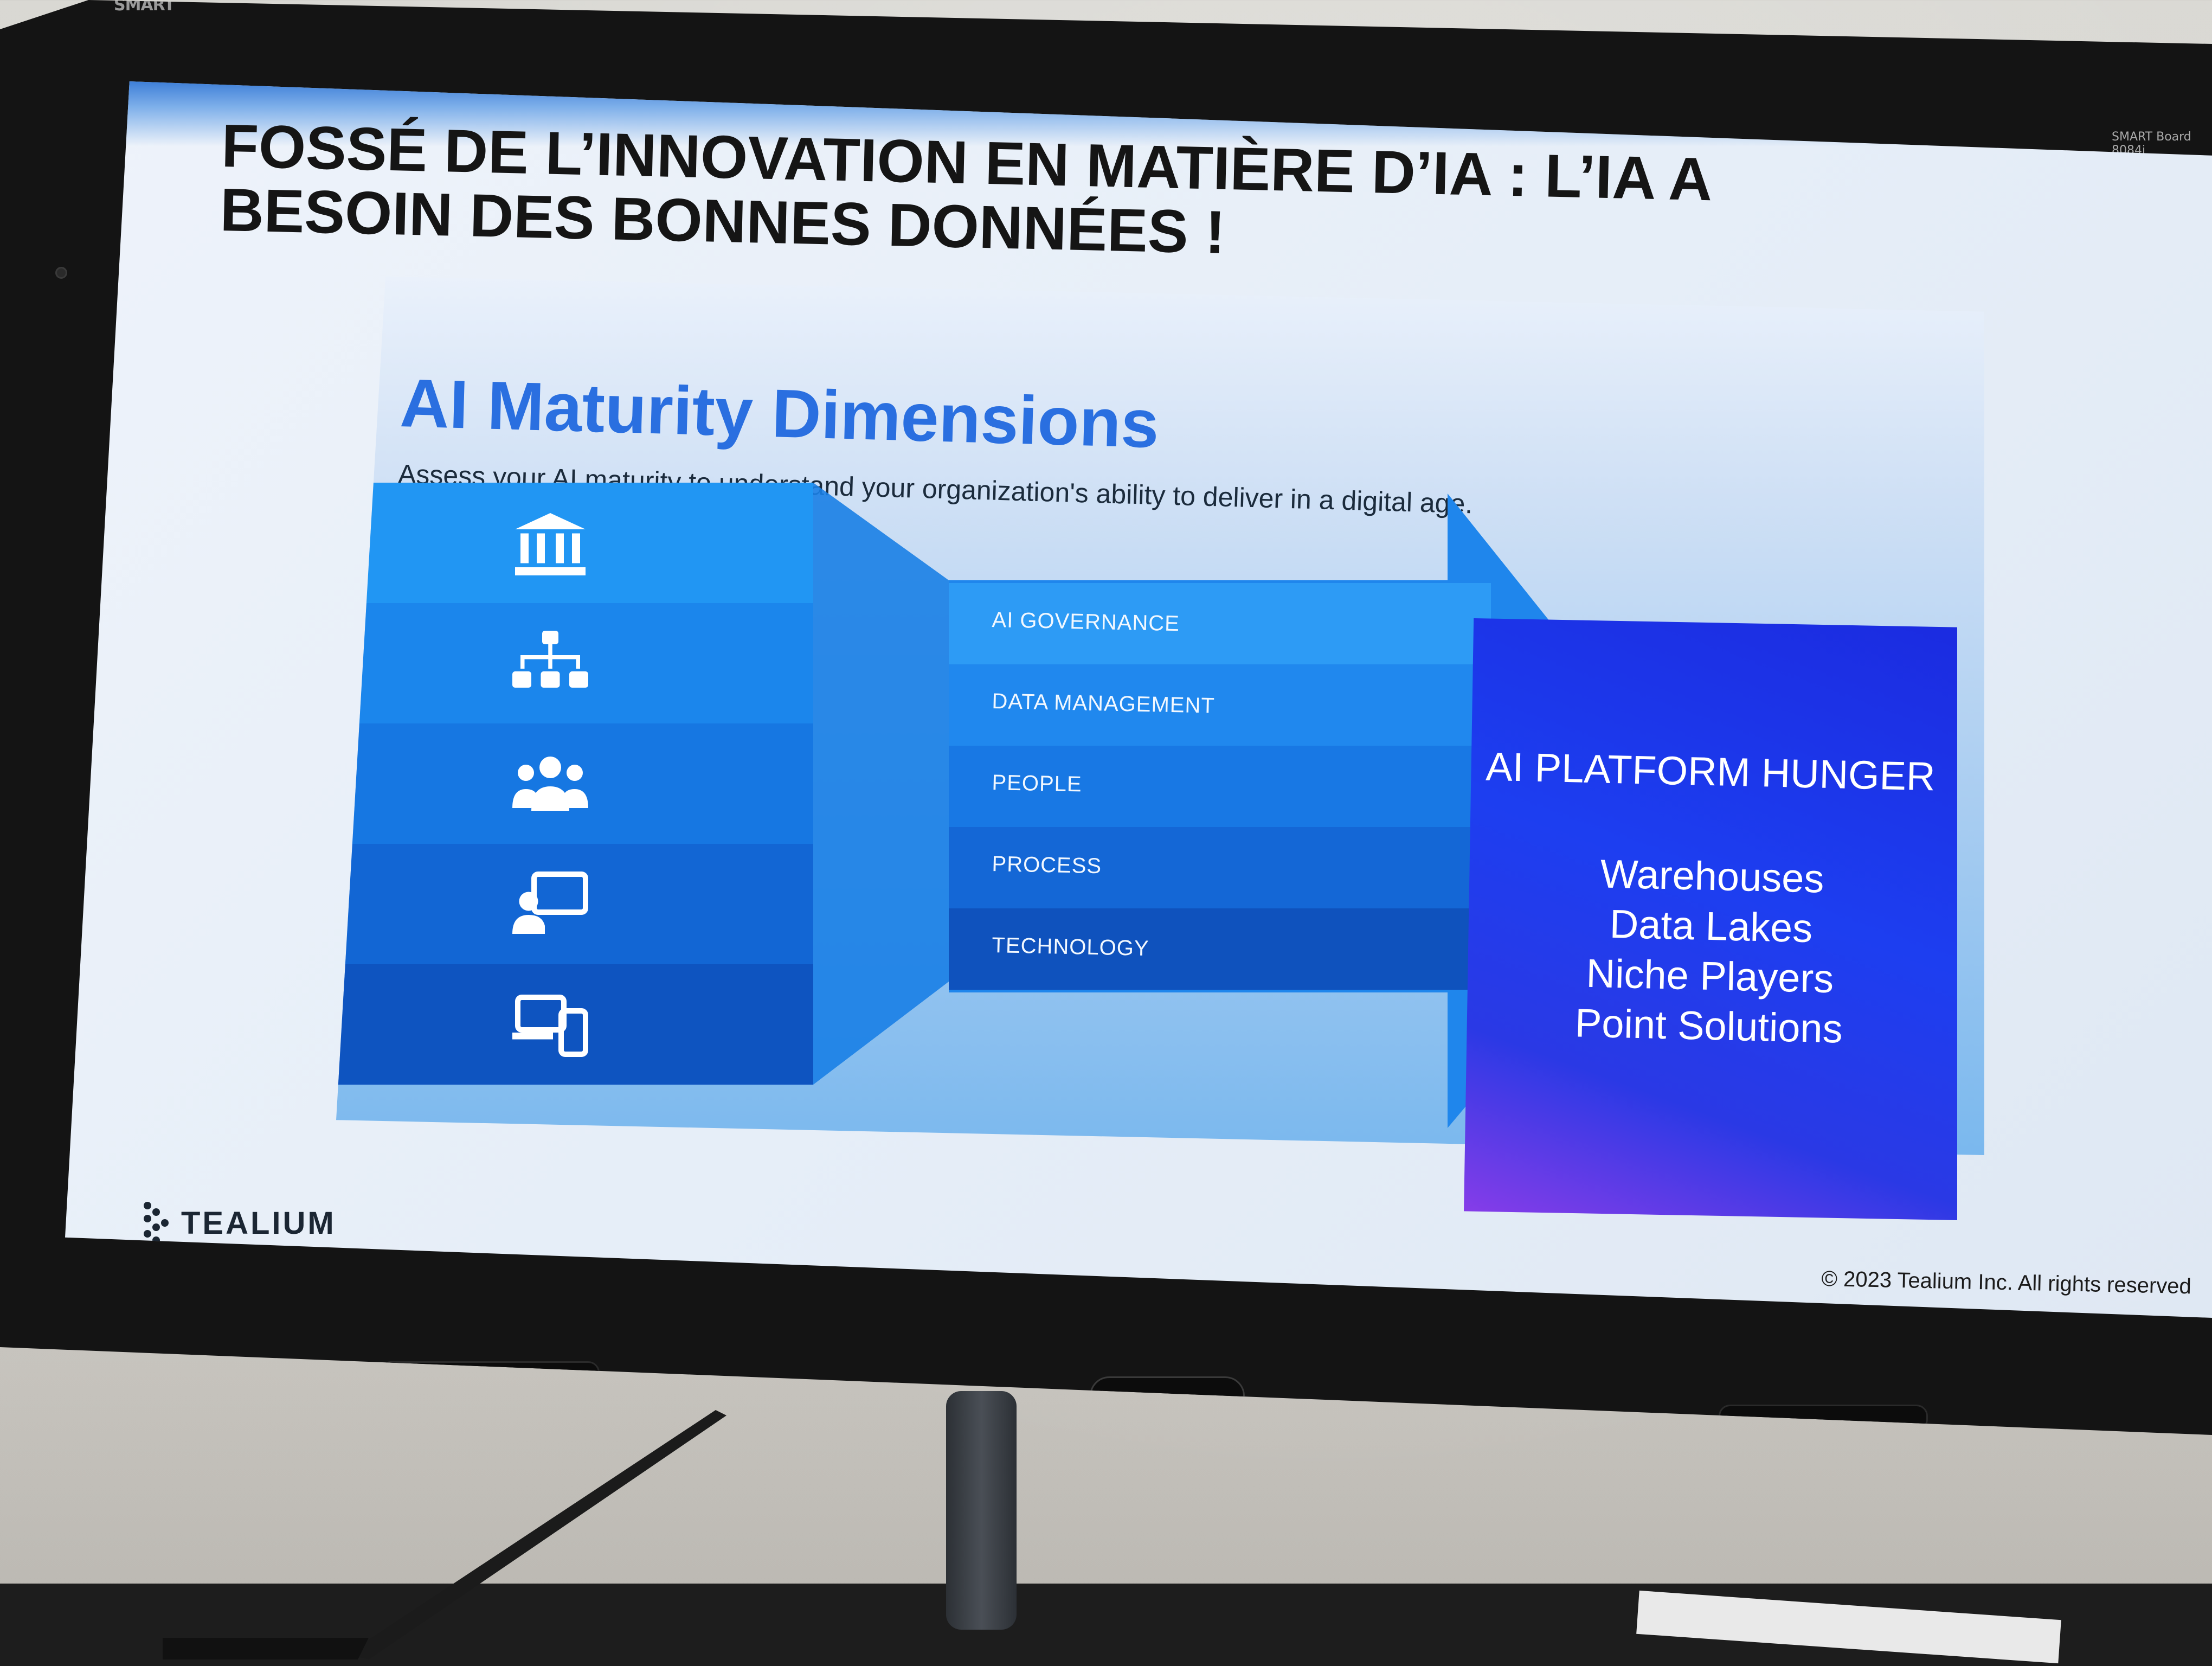  I want to click on layer-technology: TECHNOLOGY, so click(1220, 949).